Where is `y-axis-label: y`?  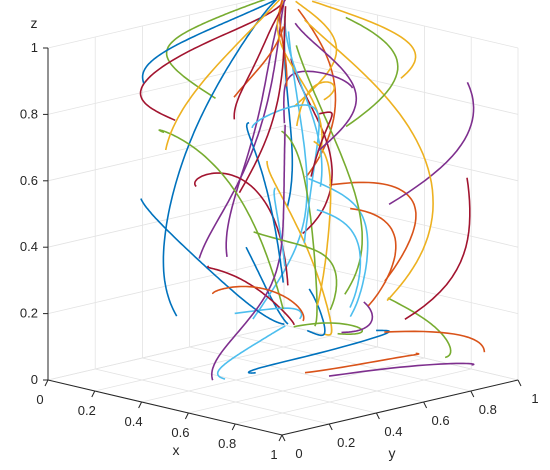
y-axis-label: y is located at coordinates (392, 453).